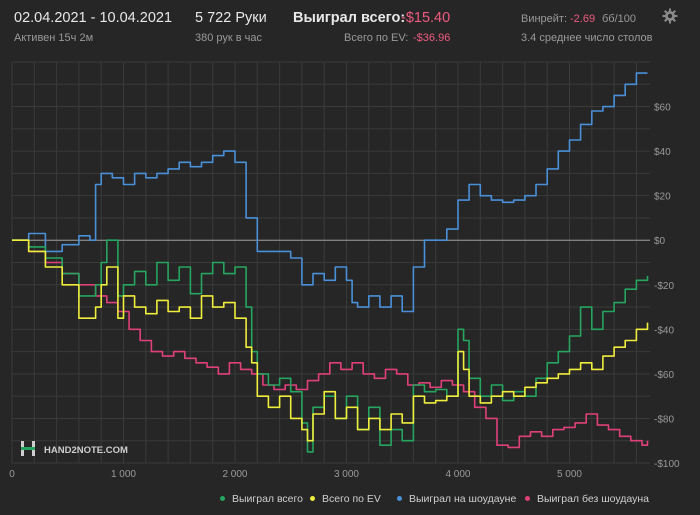 This screenshot has height=515, width=700. I want to click on active-time: Активен 15ч 2м, so click(54, 38).